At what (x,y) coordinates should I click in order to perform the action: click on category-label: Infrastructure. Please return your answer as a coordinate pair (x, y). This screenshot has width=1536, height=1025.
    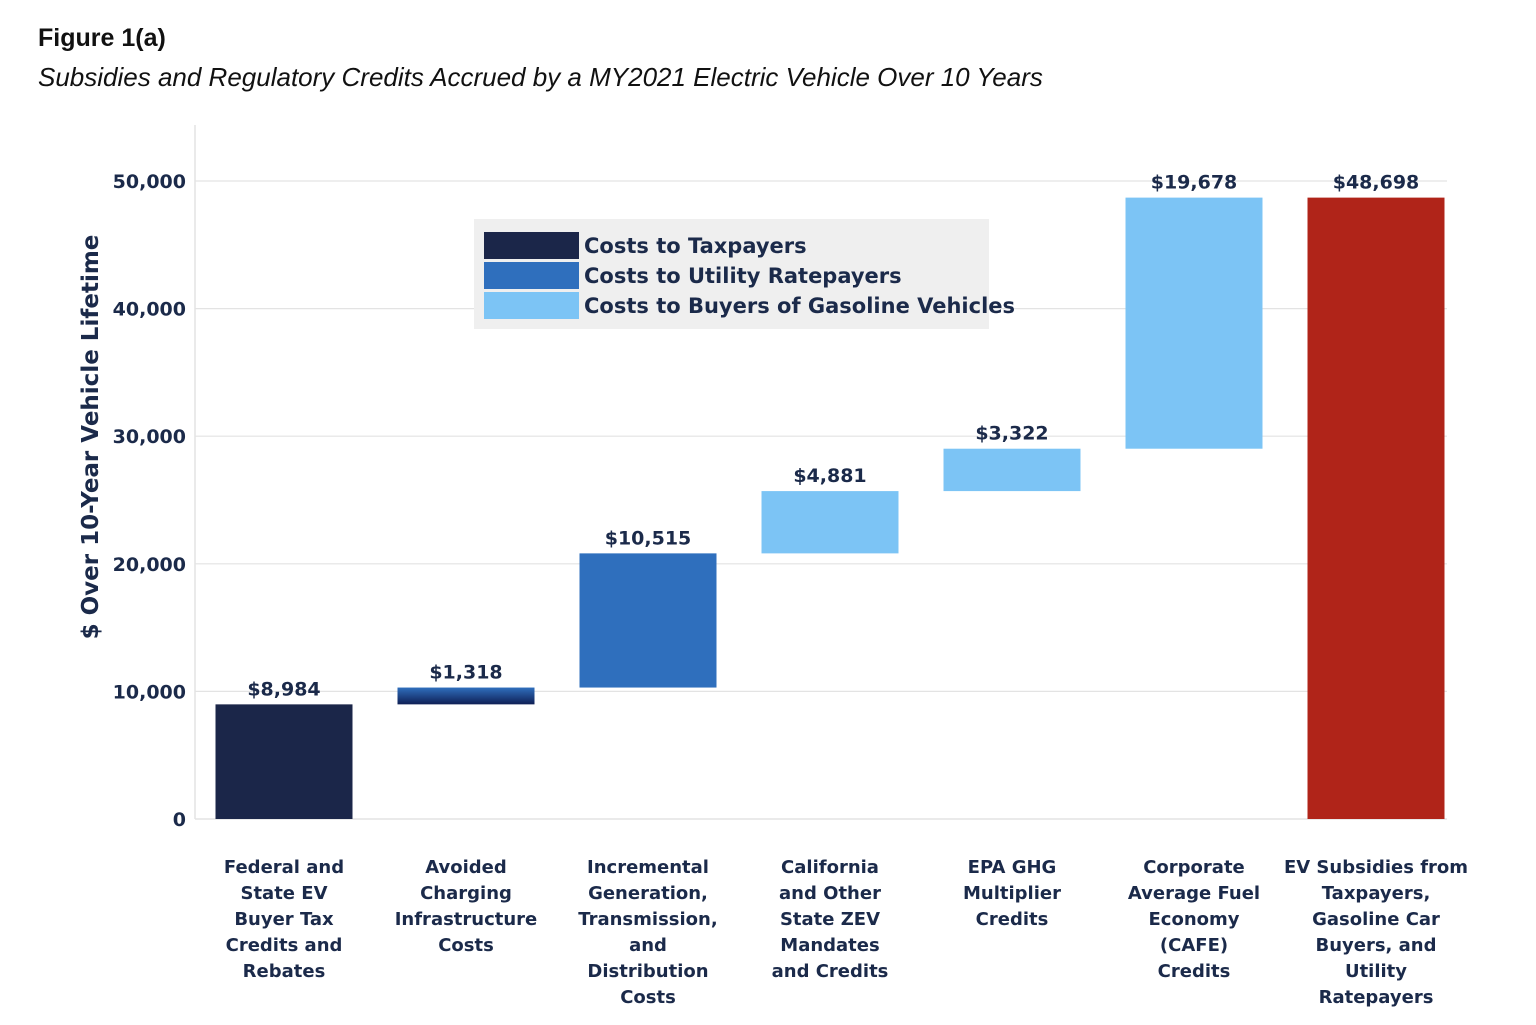
    Looking at the image, I should click on (466, 919).